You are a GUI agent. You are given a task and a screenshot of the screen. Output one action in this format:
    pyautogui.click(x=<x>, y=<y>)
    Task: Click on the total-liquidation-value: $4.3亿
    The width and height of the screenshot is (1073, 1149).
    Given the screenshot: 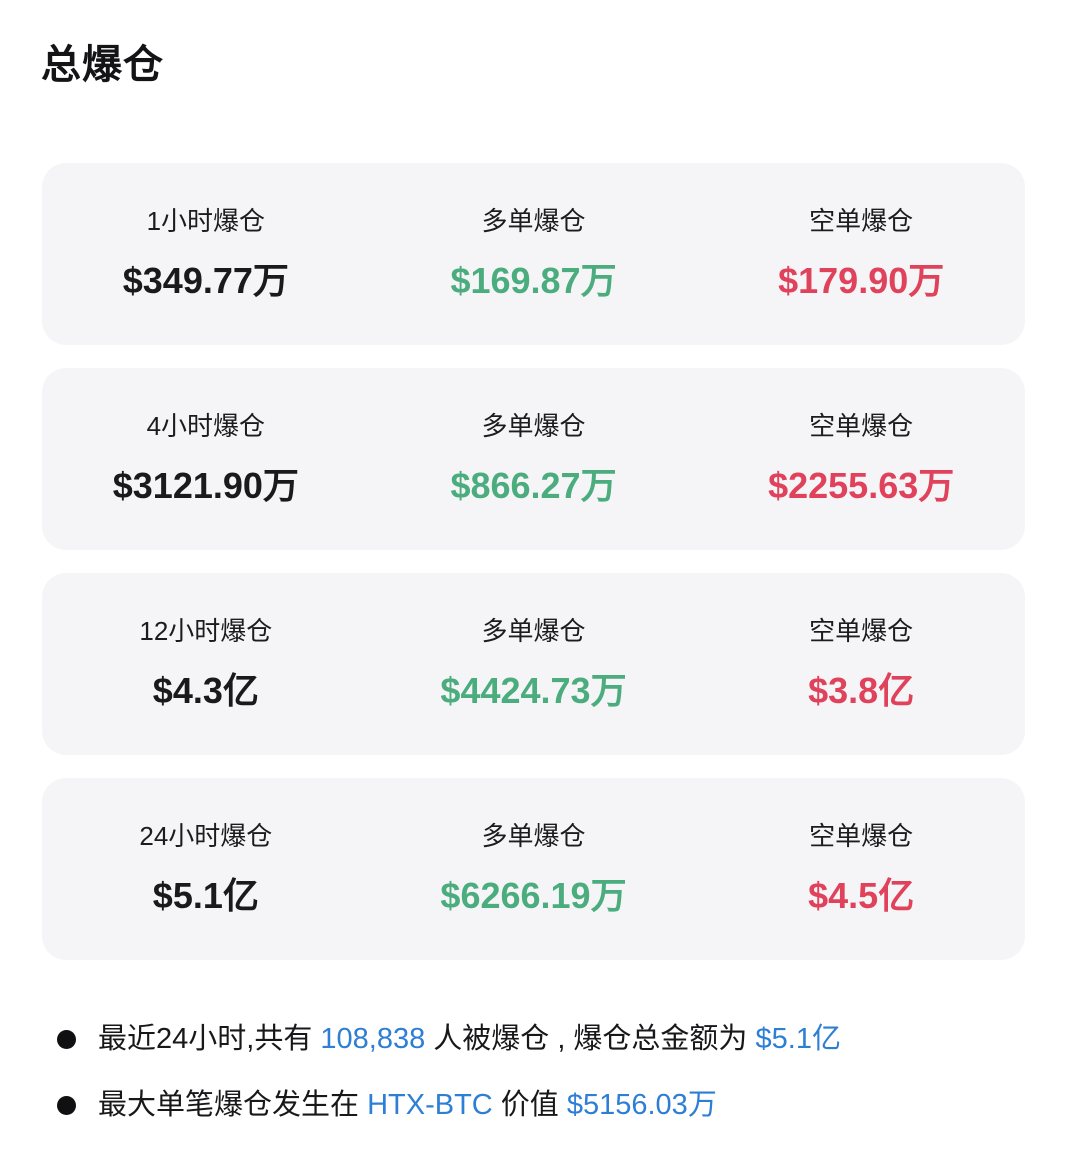 What is the action you would take?
    pyautogui.click(x=205, y=690)
    